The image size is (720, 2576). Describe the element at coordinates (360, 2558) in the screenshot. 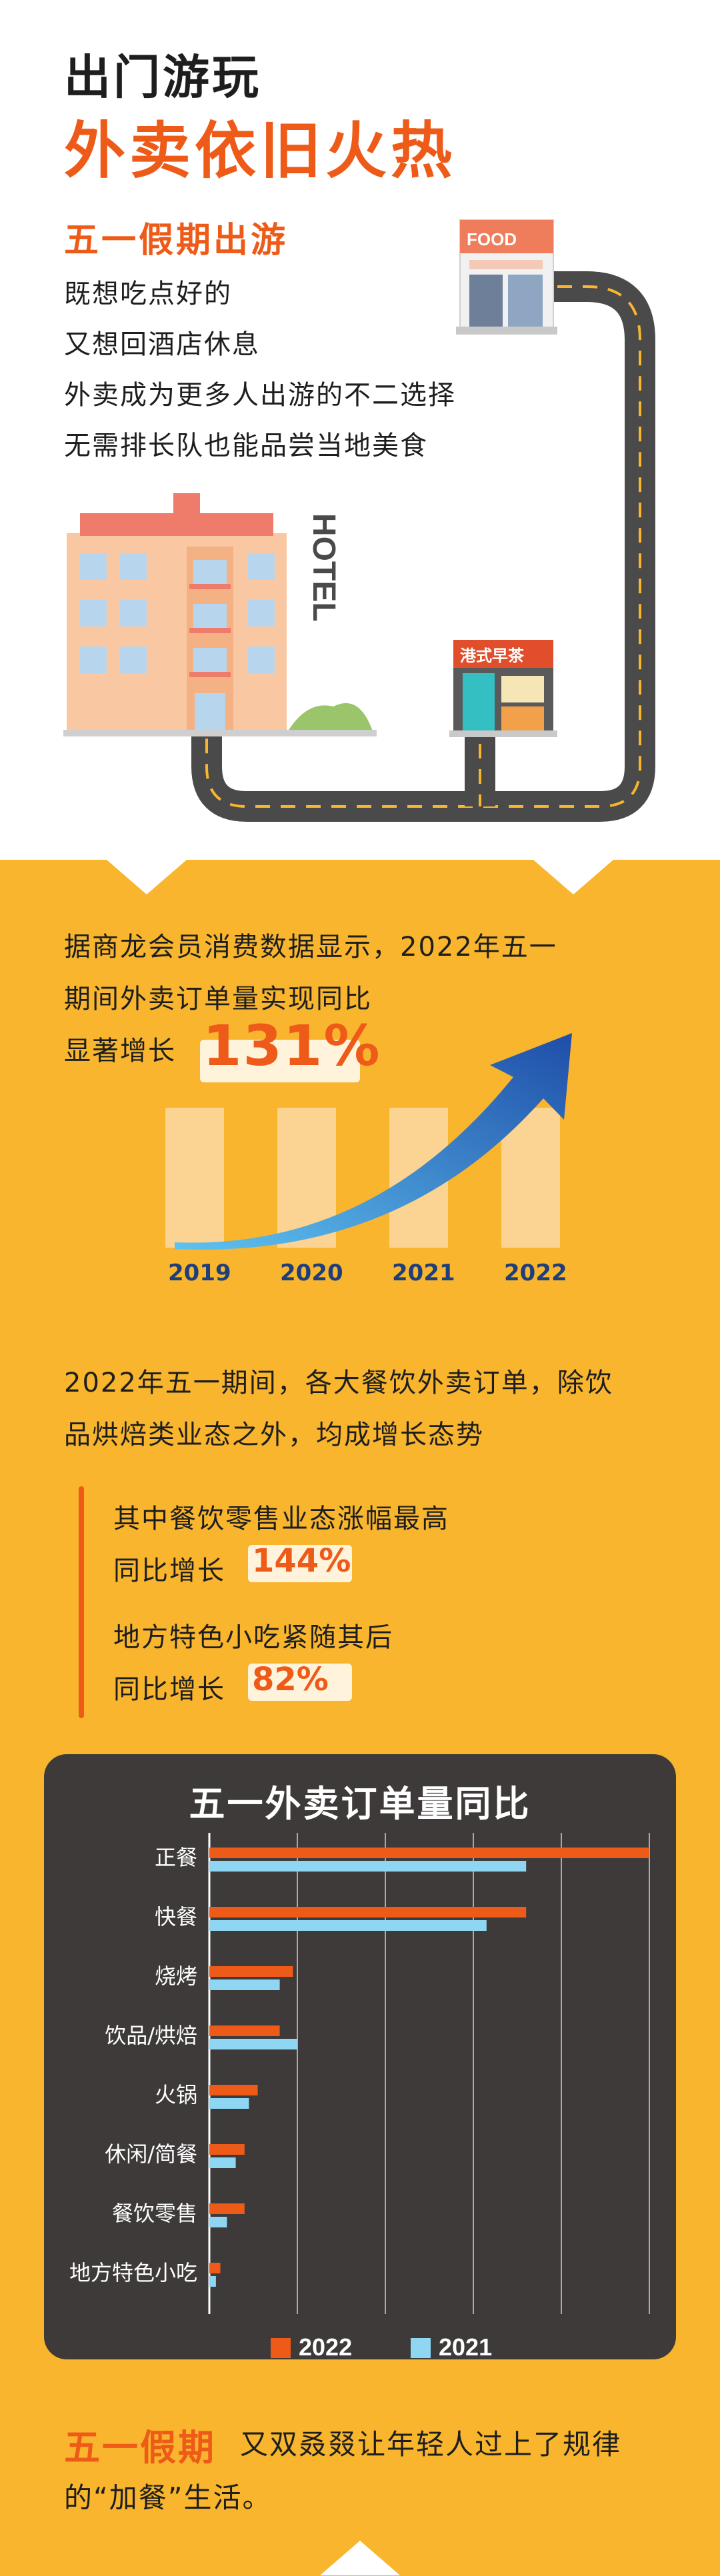

I see `bottom-notch` at that location.